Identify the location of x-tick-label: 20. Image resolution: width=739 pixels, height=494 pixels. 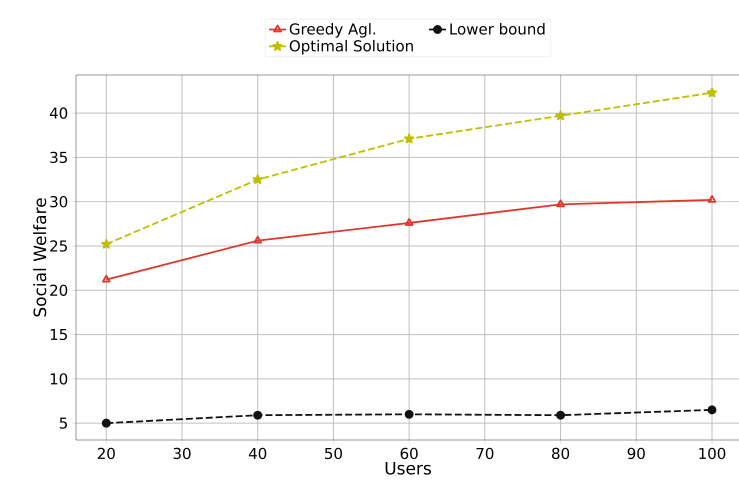
(106, 454).